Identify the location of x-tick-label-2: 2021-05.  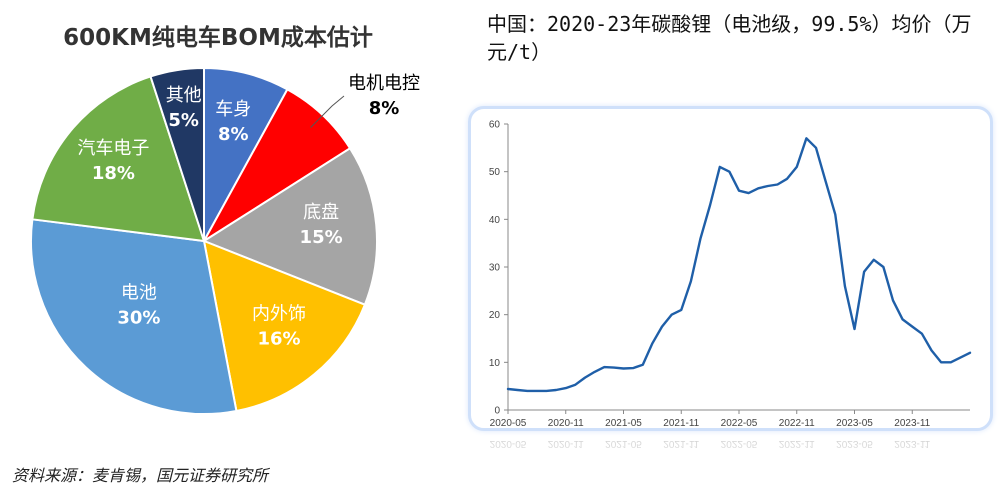
(623, 423).